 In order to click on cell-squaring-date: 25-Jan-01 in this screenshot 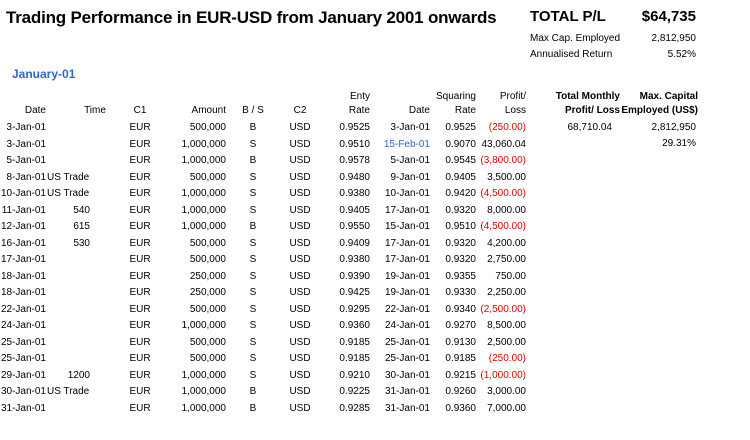, I will do `click(407, 358)`.